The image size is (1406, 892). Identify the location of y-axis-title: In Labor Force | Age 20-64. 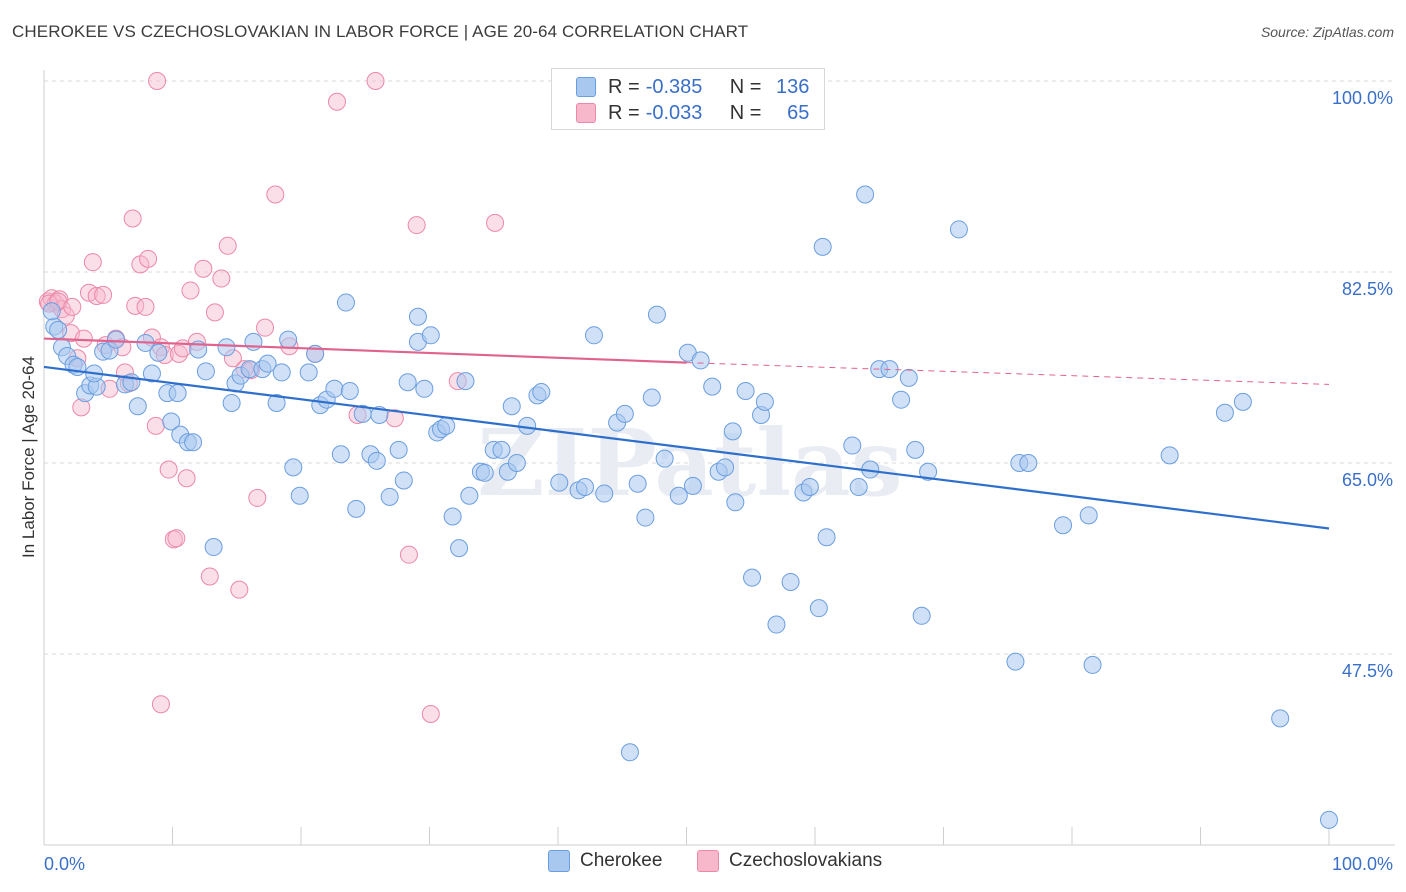
(28, 457).